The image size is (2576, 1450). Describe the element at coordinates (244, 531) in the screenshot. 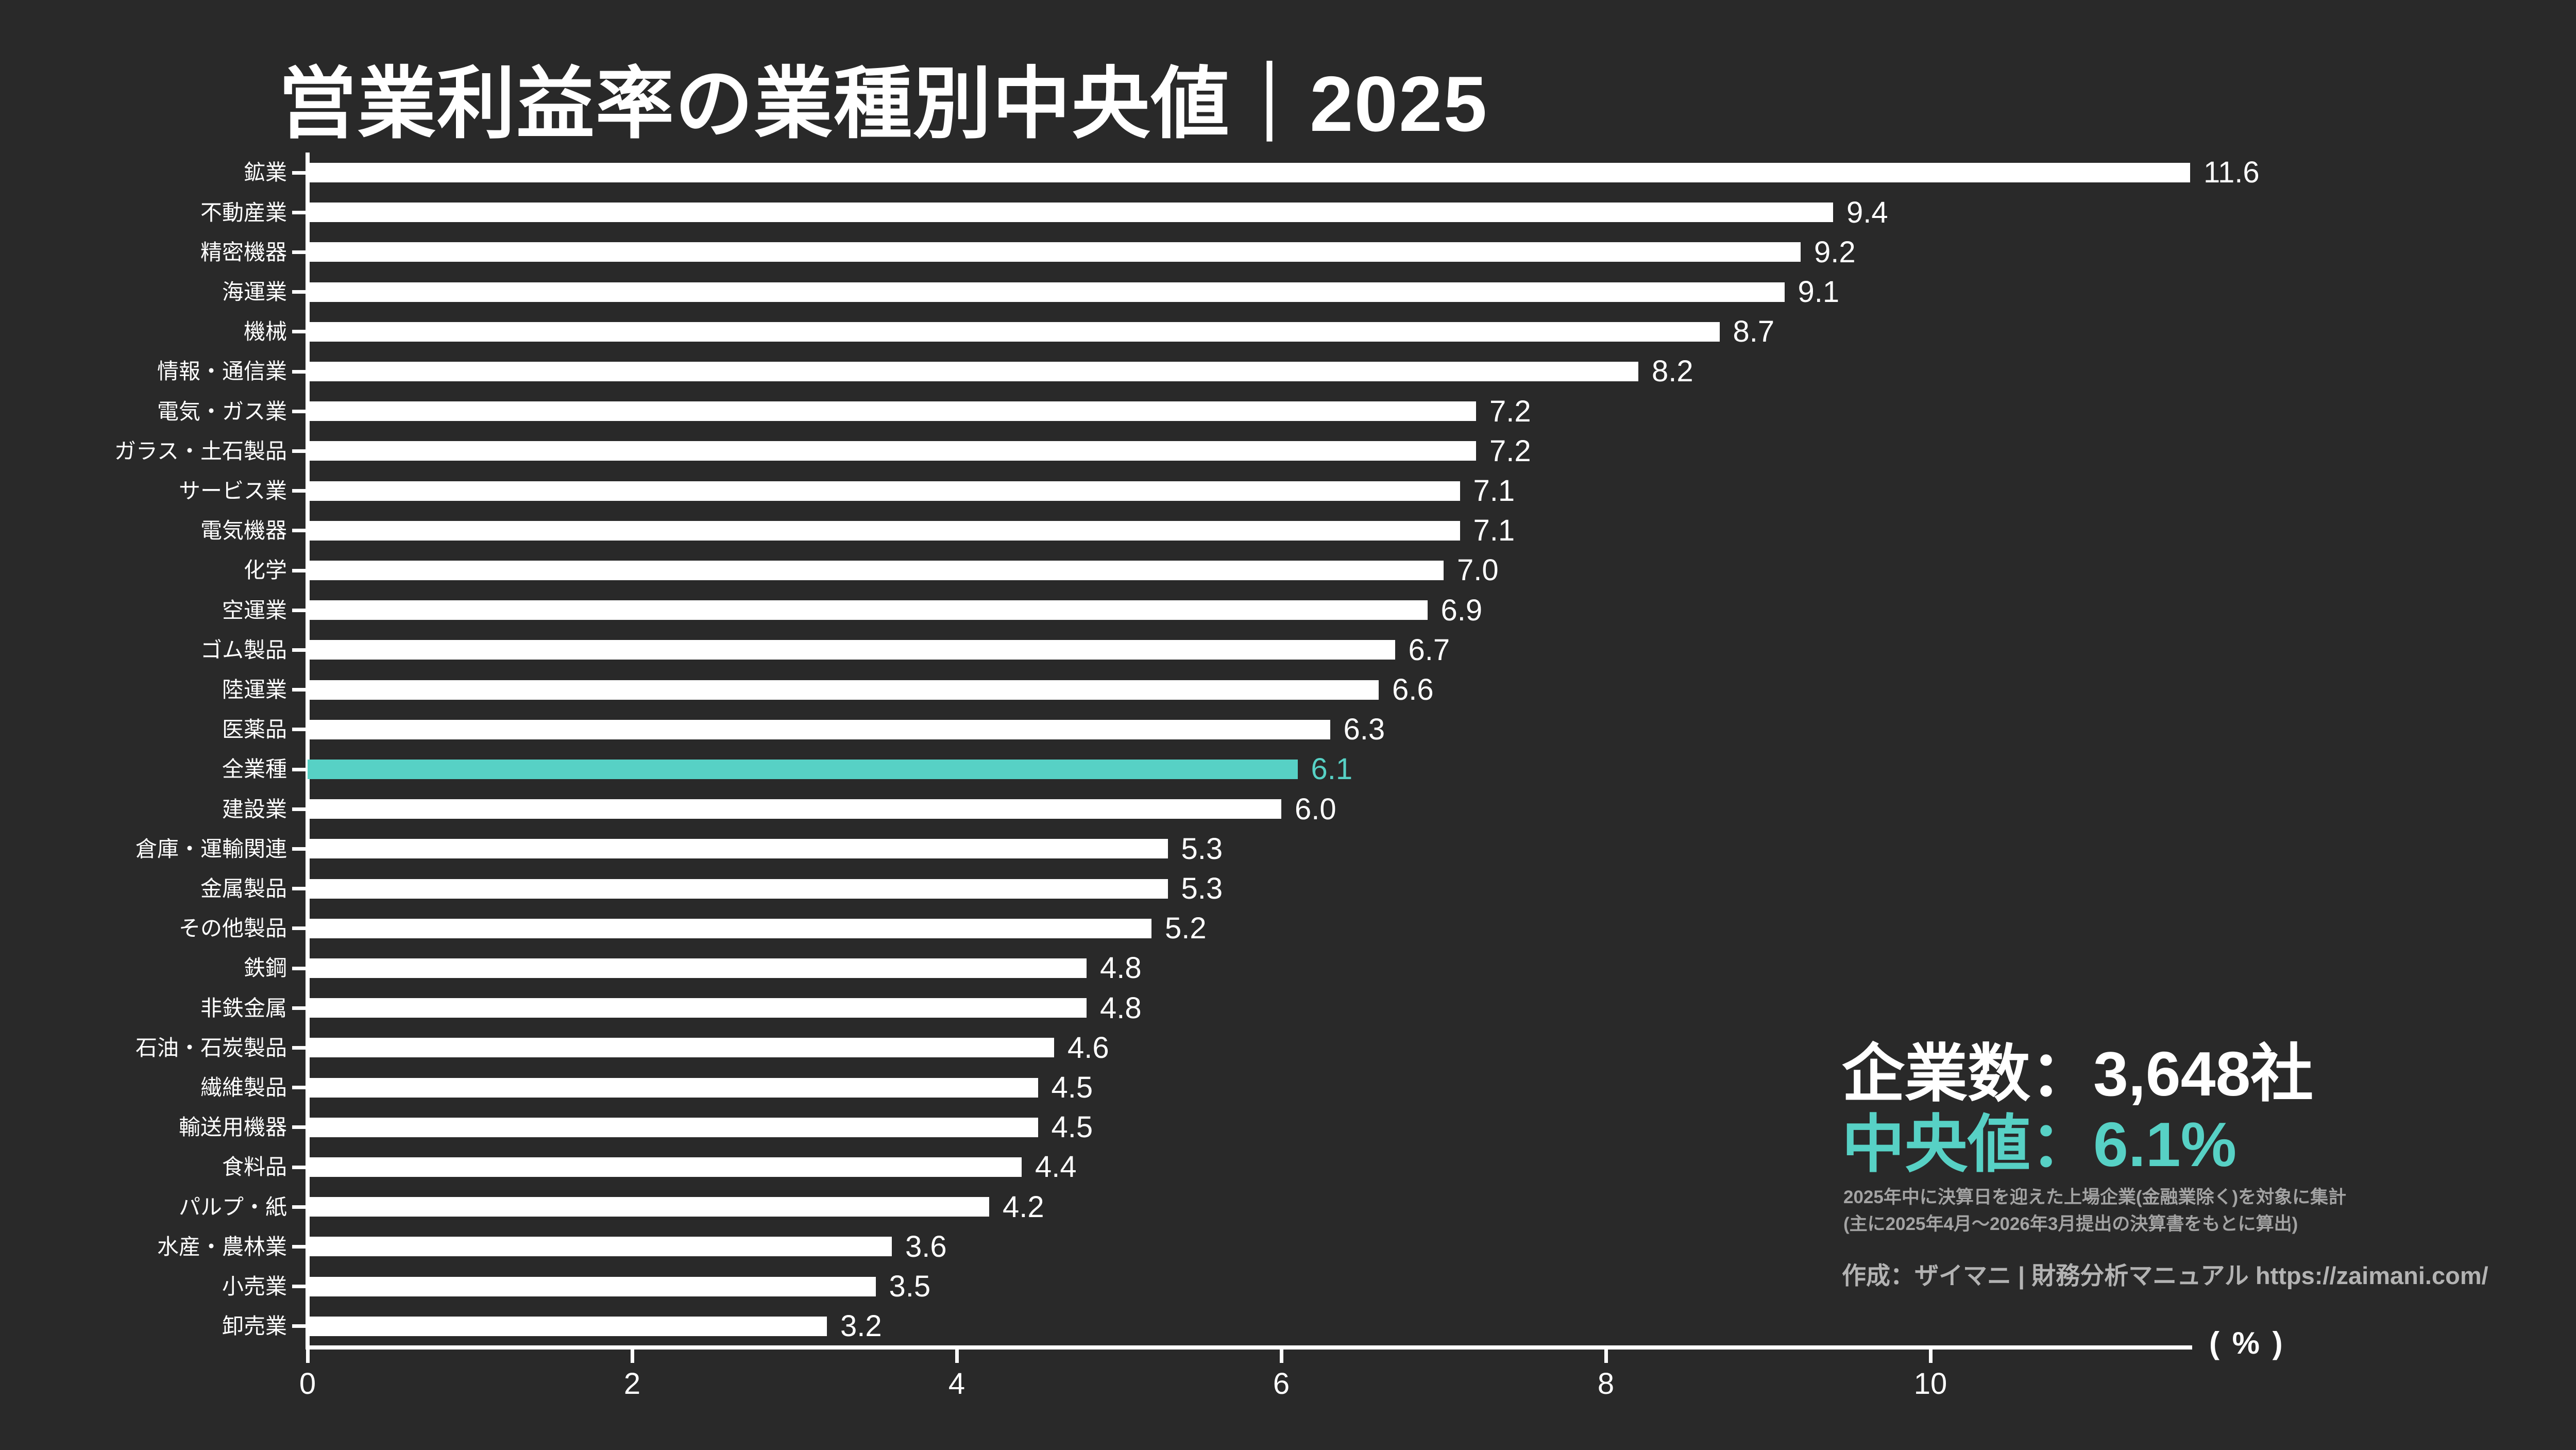

I see `category-label: 電気機器` at that location.